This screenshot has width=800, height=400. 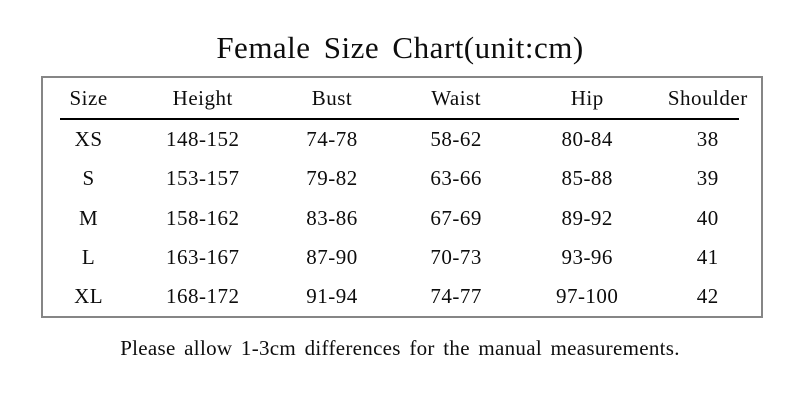 I want to click on cell-hip: 85-88, so click(x=587, y=178).